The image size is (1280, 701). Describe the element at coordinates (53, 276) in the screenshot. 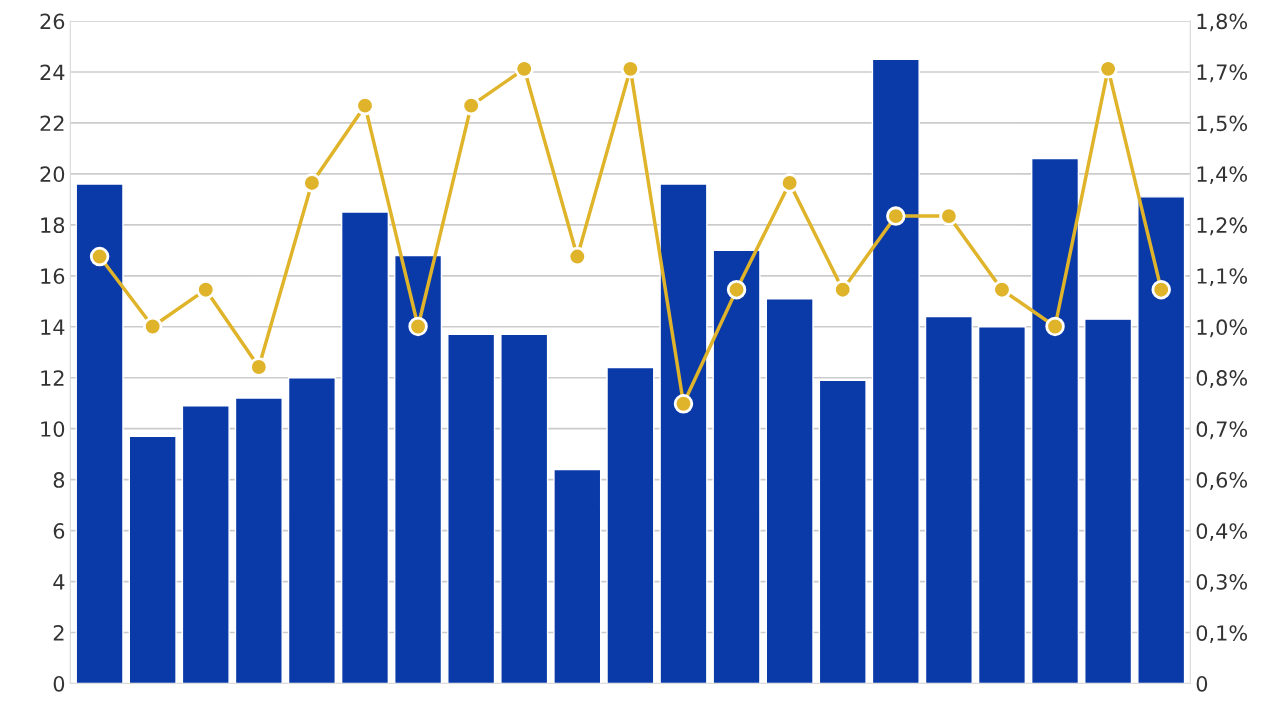

I see `y-tick-label: 16` at that location.